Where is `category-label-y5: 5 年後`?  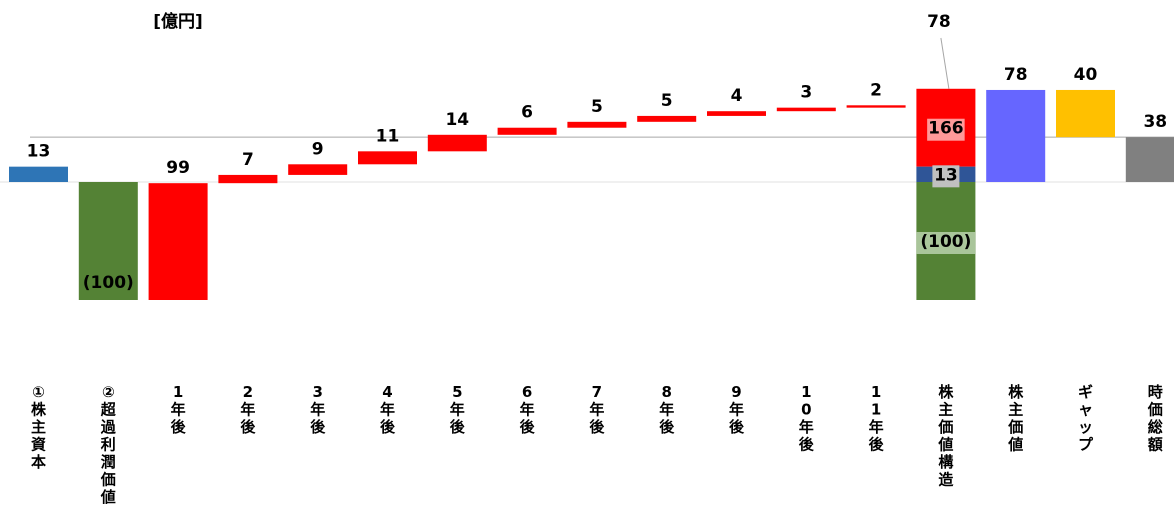
category-label-y5: 5 年後 is located at coordinates (457, 409).